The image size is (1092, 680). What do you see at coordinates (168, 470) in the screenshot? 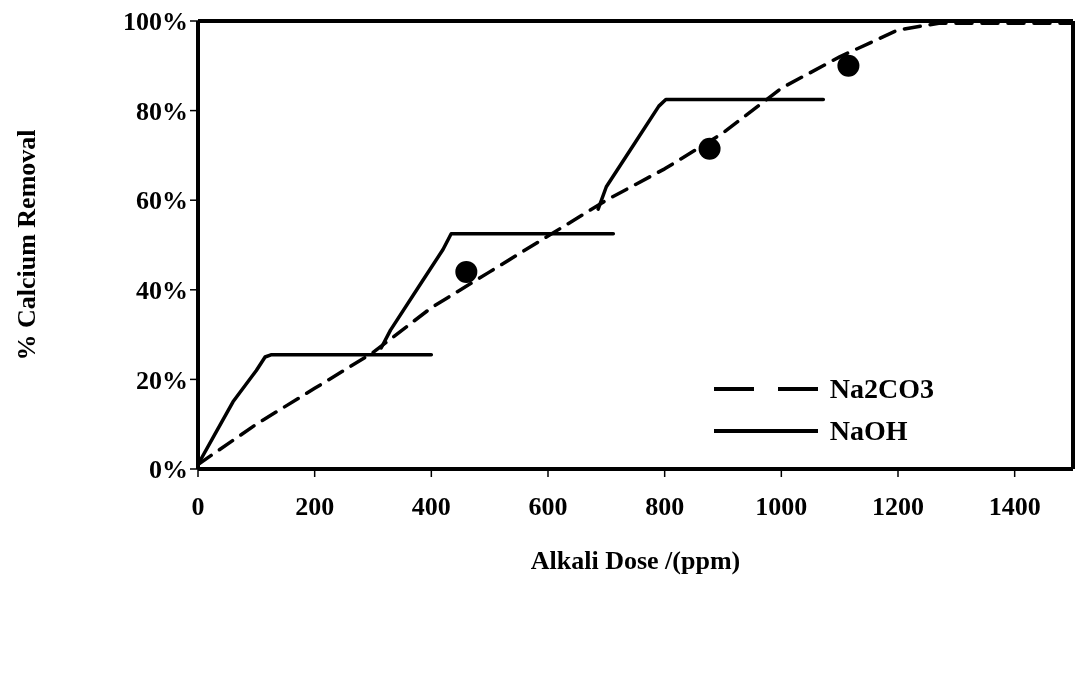
I see `y-tick-label: 0%` at bounding box center [168, 470].